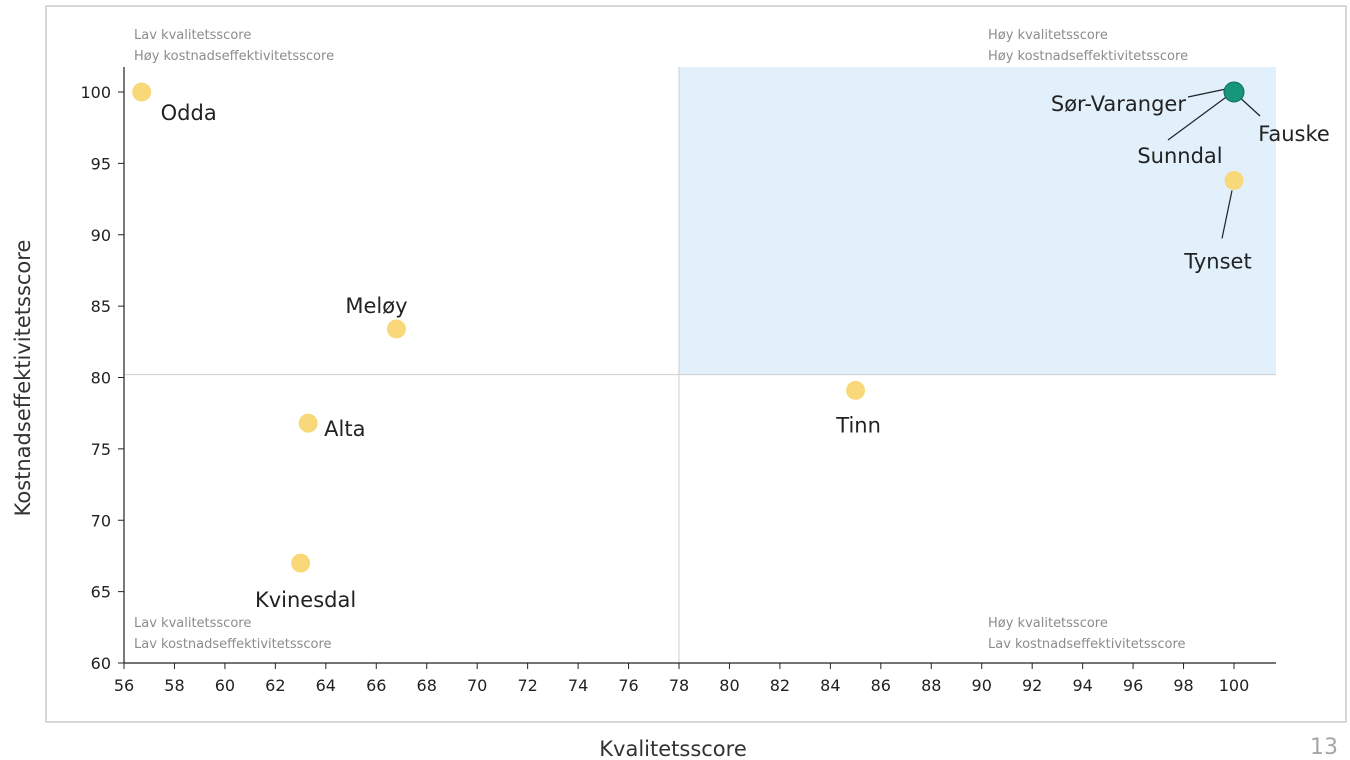  I want to click on point-label-tynset: Tynset, so click(1217, 262).